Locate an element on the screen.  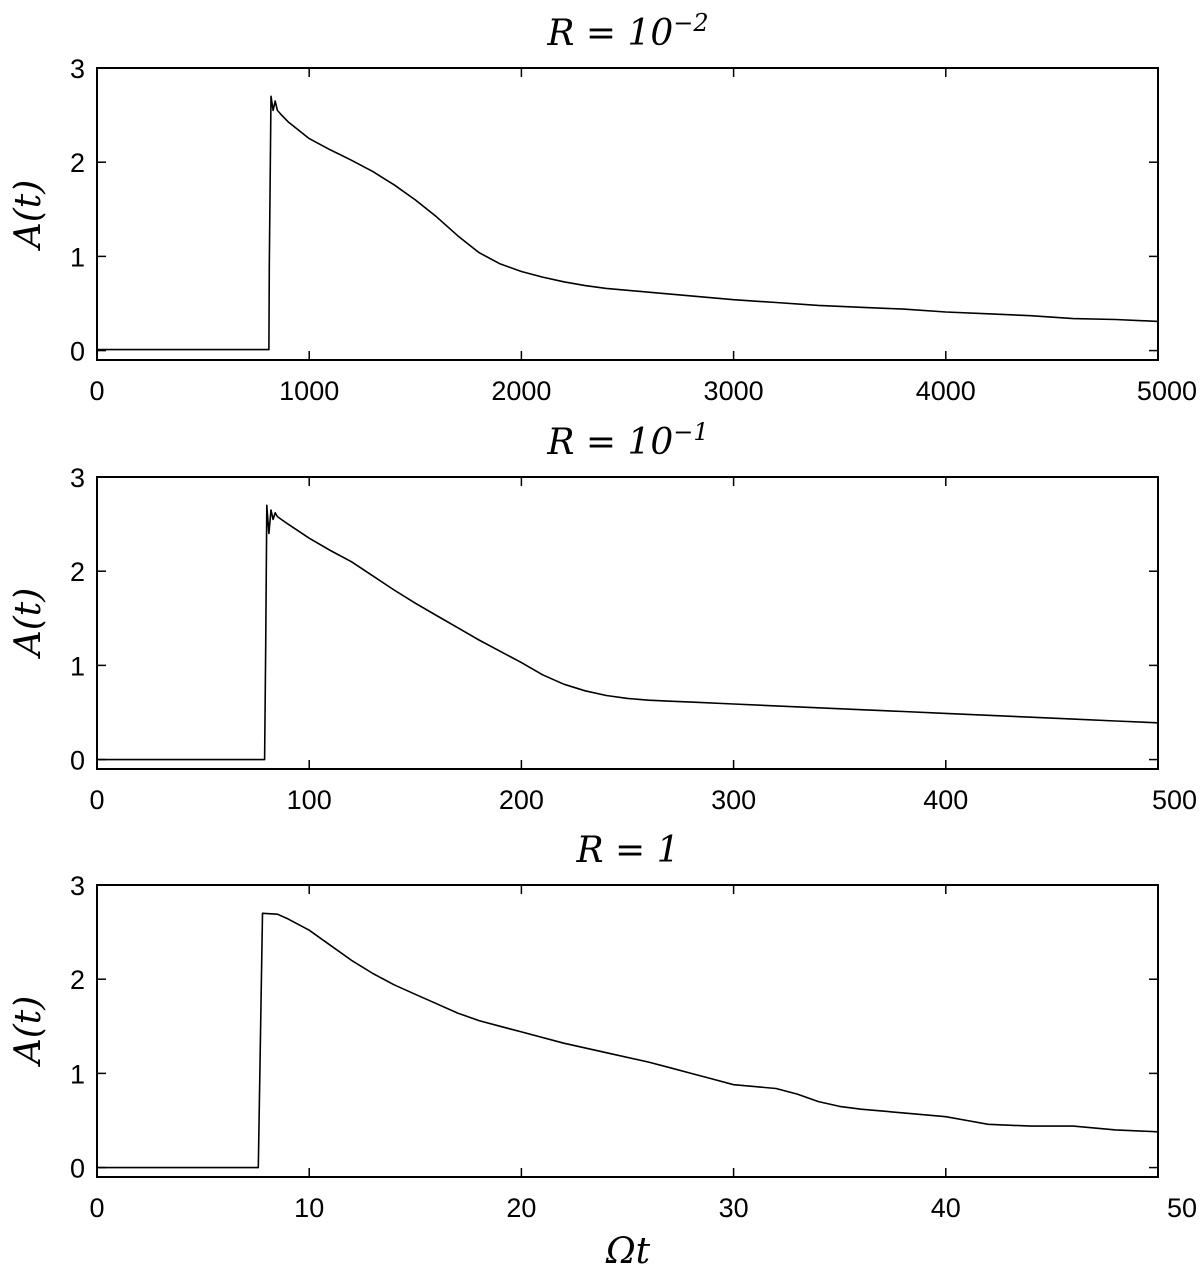
x-tick-label: 2000 is located at coordinates (521, 391).